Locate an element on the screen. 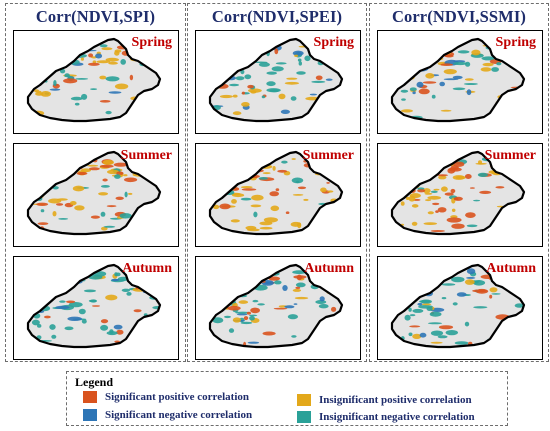 This screenshot has width=550, height=431. legend-label: Insignificant positive correlation is located at coordinates (395, 400).